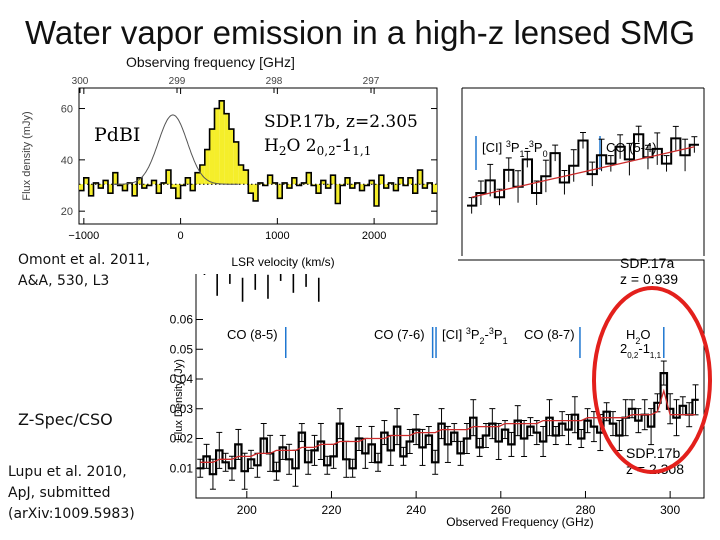 This screenshot has height=540, width=720. What do you see at coordinates (475, 336) in the screenshot?
I see `marker-label-ci21: [CI] 3P2-3P1` at bounding box center [475, 336].